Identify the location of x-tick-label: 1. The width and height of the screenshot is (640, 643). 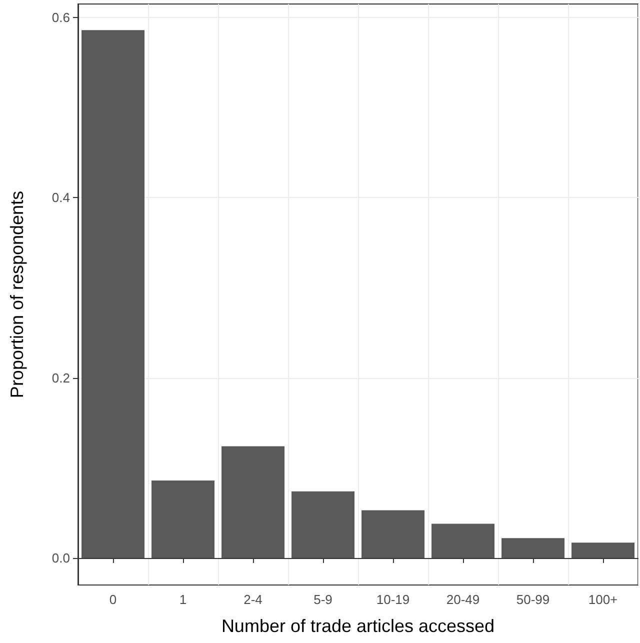
(183, 599).